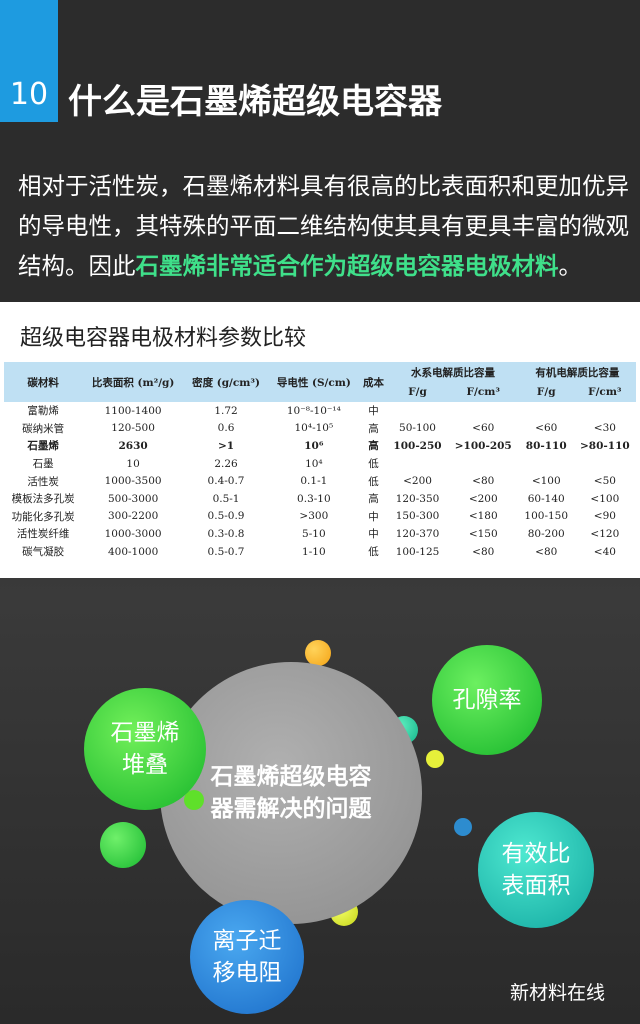  What do you see at coordinates (43, 552) in the screenshot?
I see `table-cell: 碳气凝胶` at bounding box center [43, 552].